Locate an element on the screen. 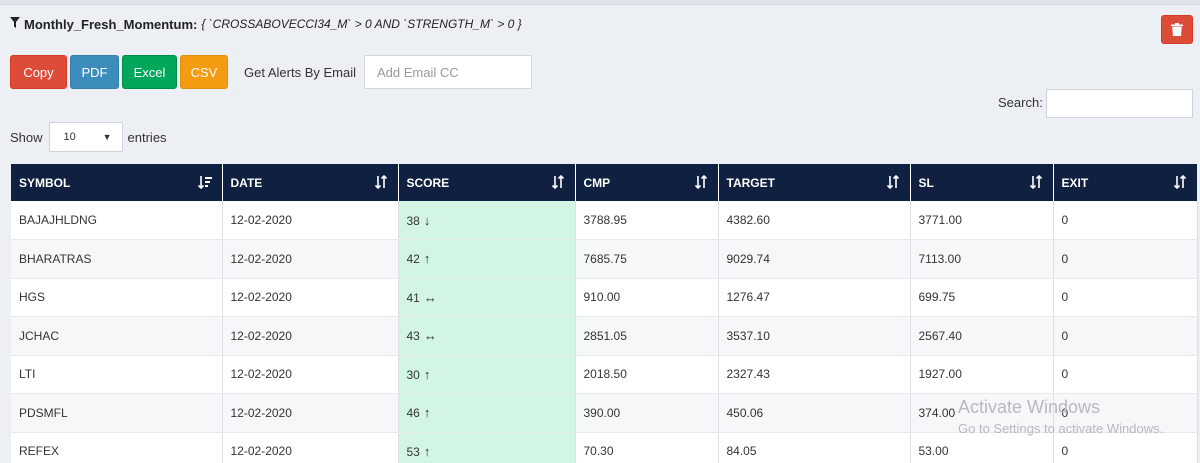  pdf-button: PDF is located at coordinates (94, 72).